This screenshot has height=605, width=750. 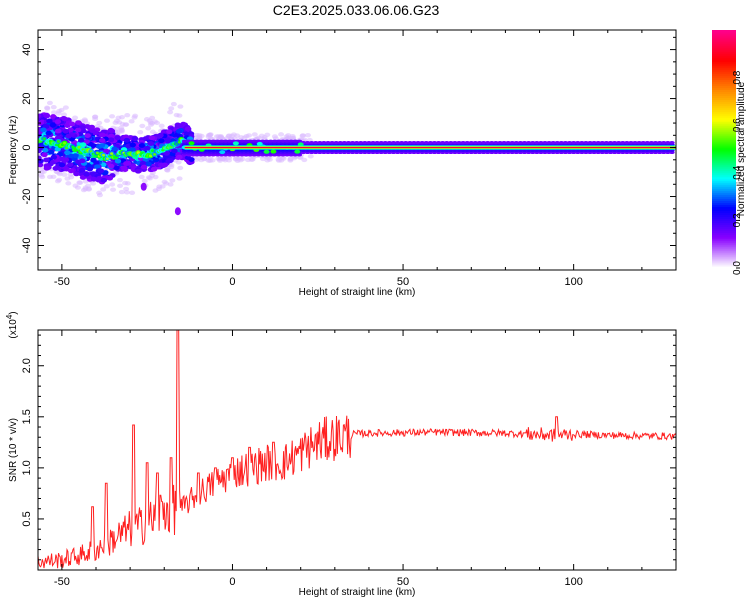 I want to click on y-tick-label: 0, so click(x=27, y=147).